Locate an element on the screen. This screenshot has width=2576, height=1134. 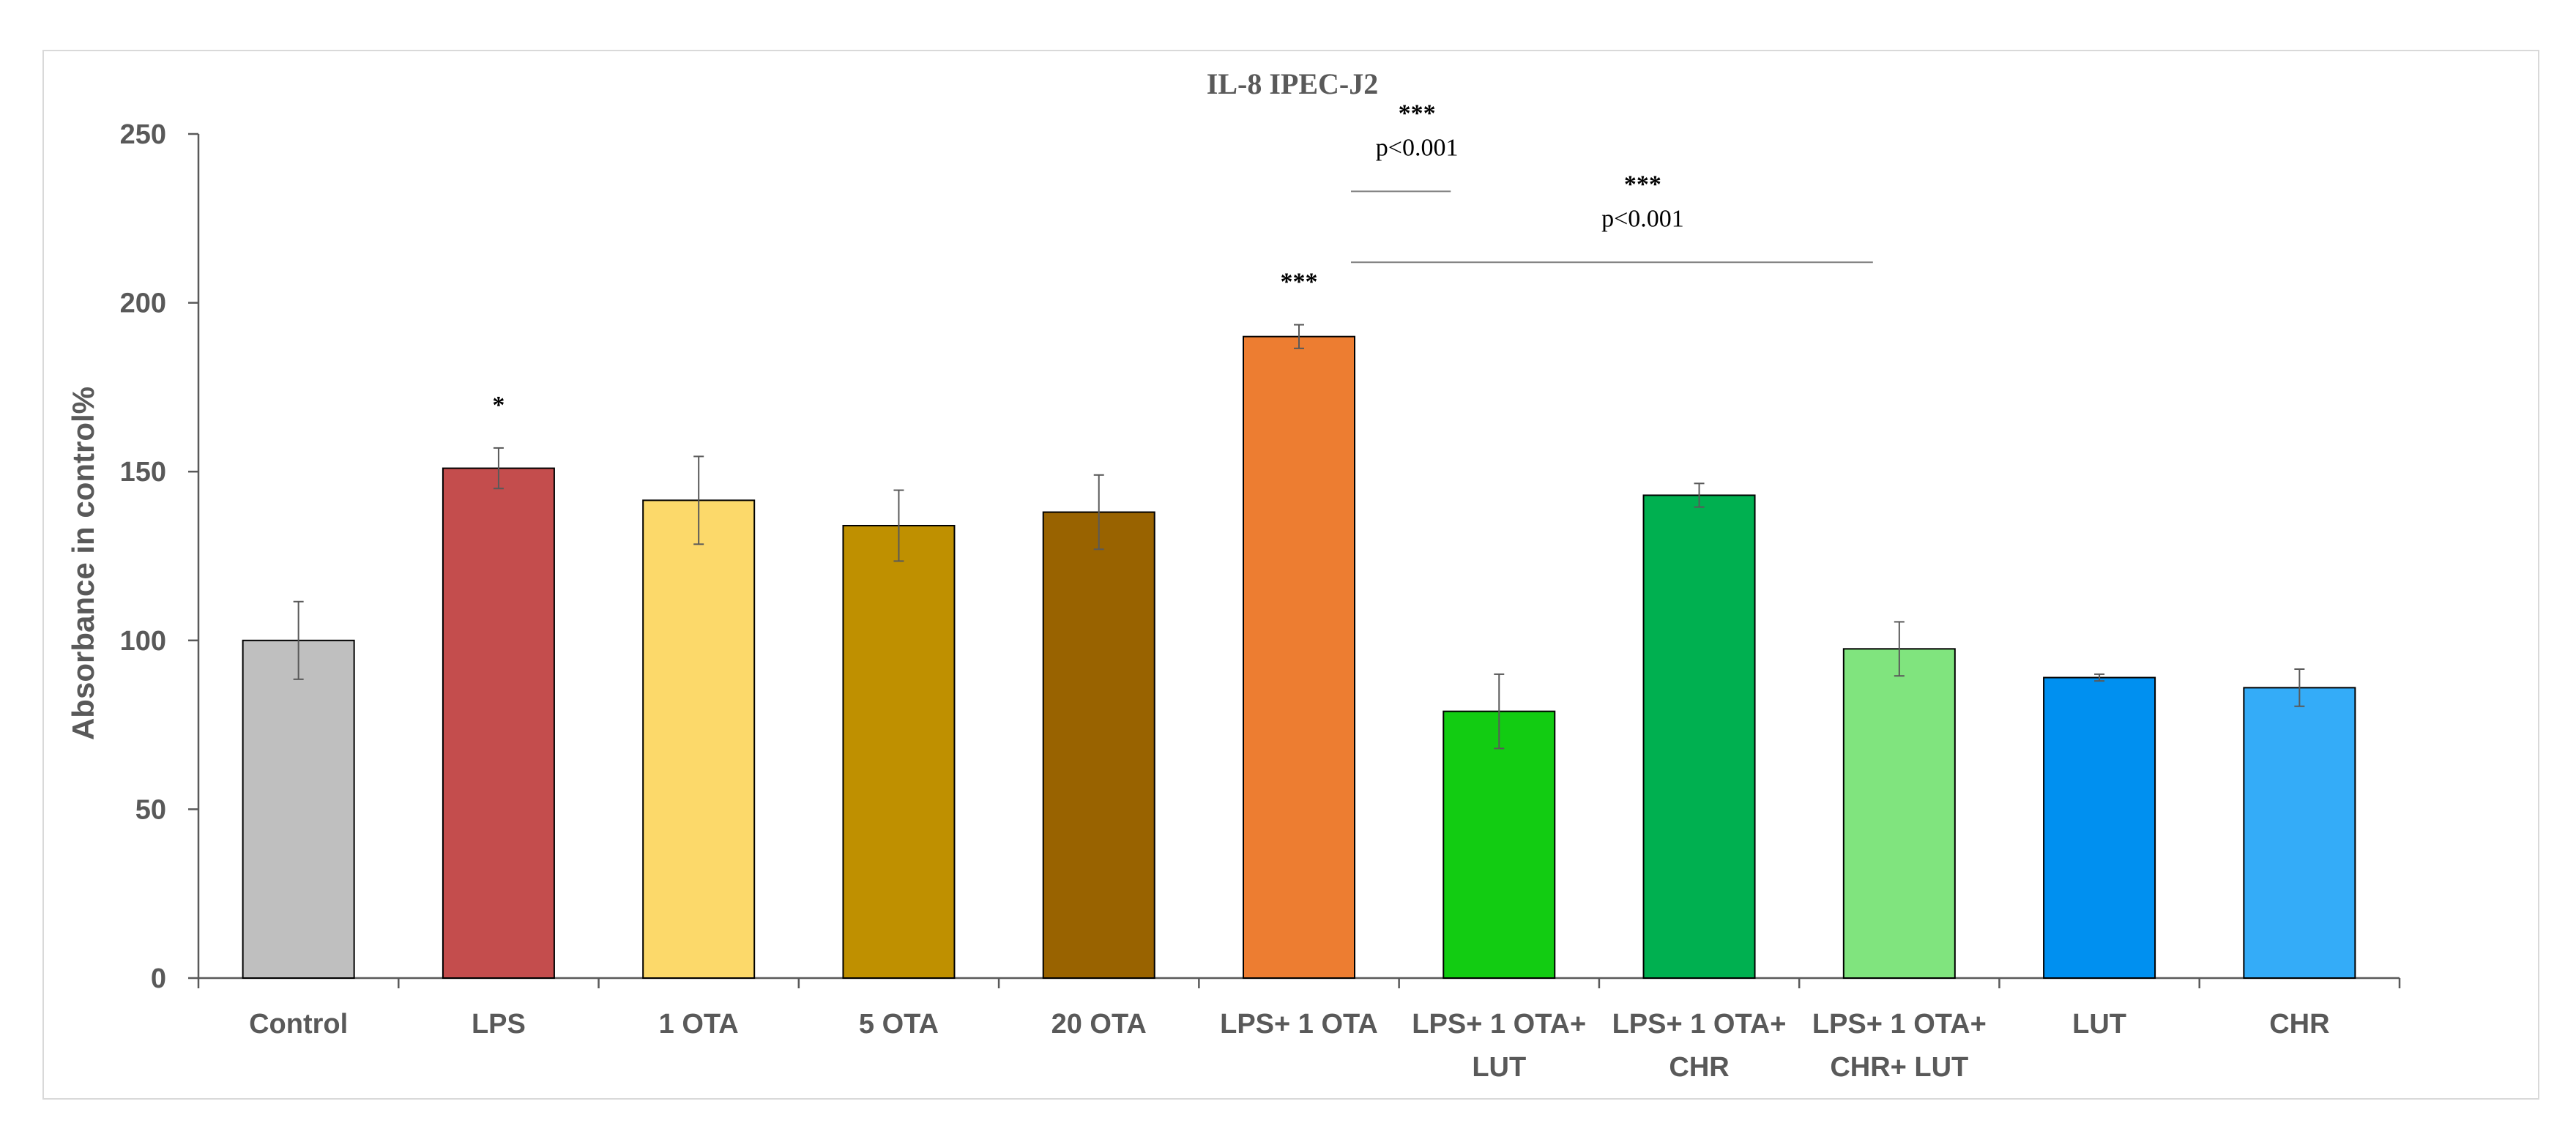
x-category-label: Control is located at coordinates (298, 1024).